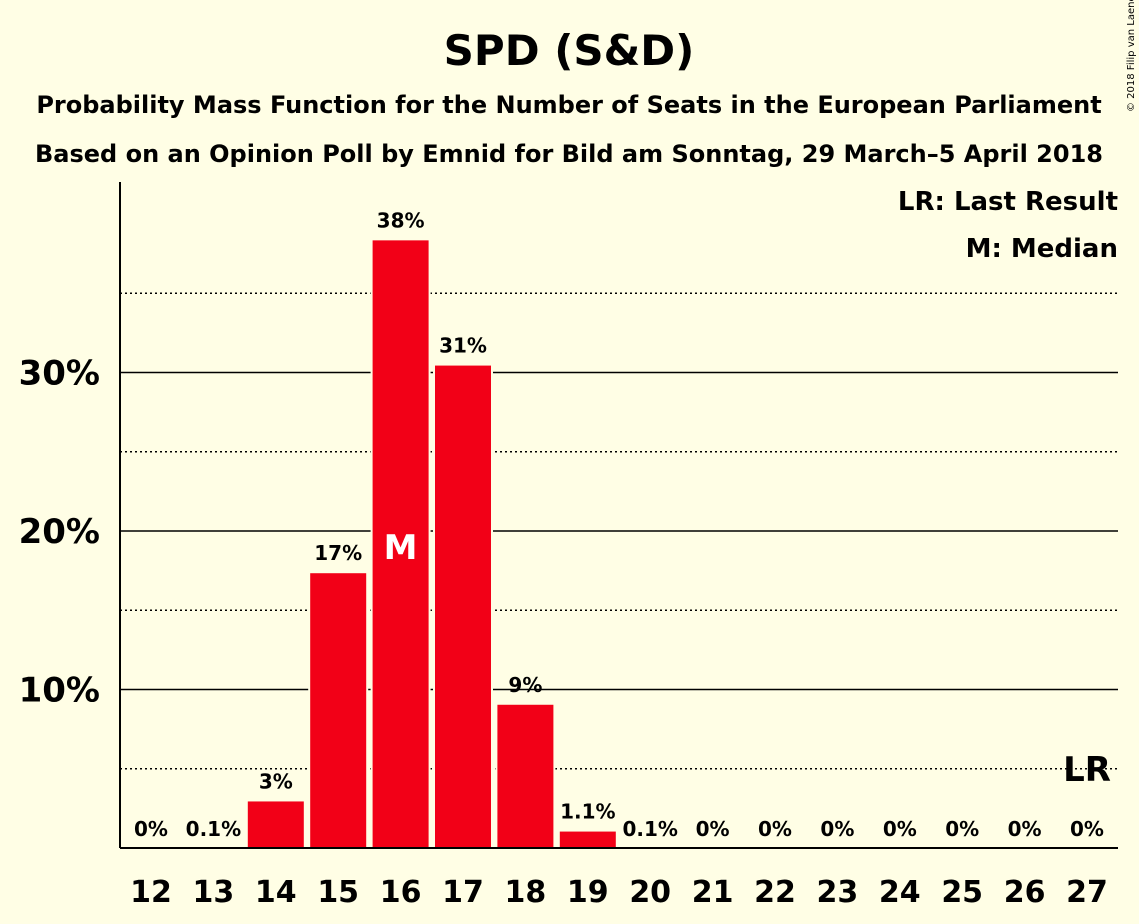 The width and height of the screenshot is (1139, 924). Describe the element at coordinates (401, 220) in the screenshot. I see `data-label: 38%` at that location.